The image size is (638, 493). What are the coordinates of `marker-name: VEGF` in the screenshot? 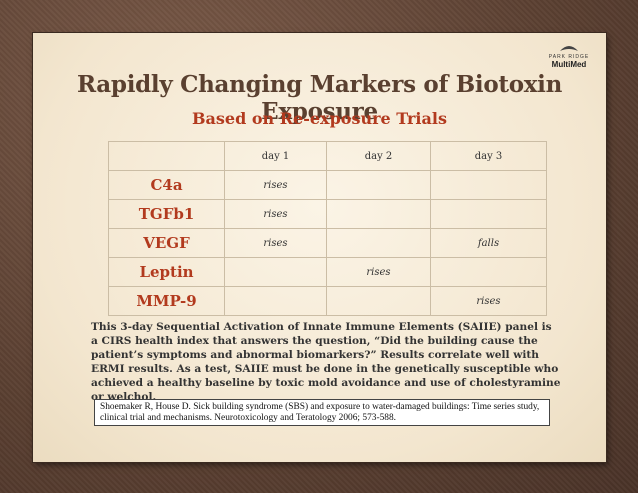 It's located at (166, 243).